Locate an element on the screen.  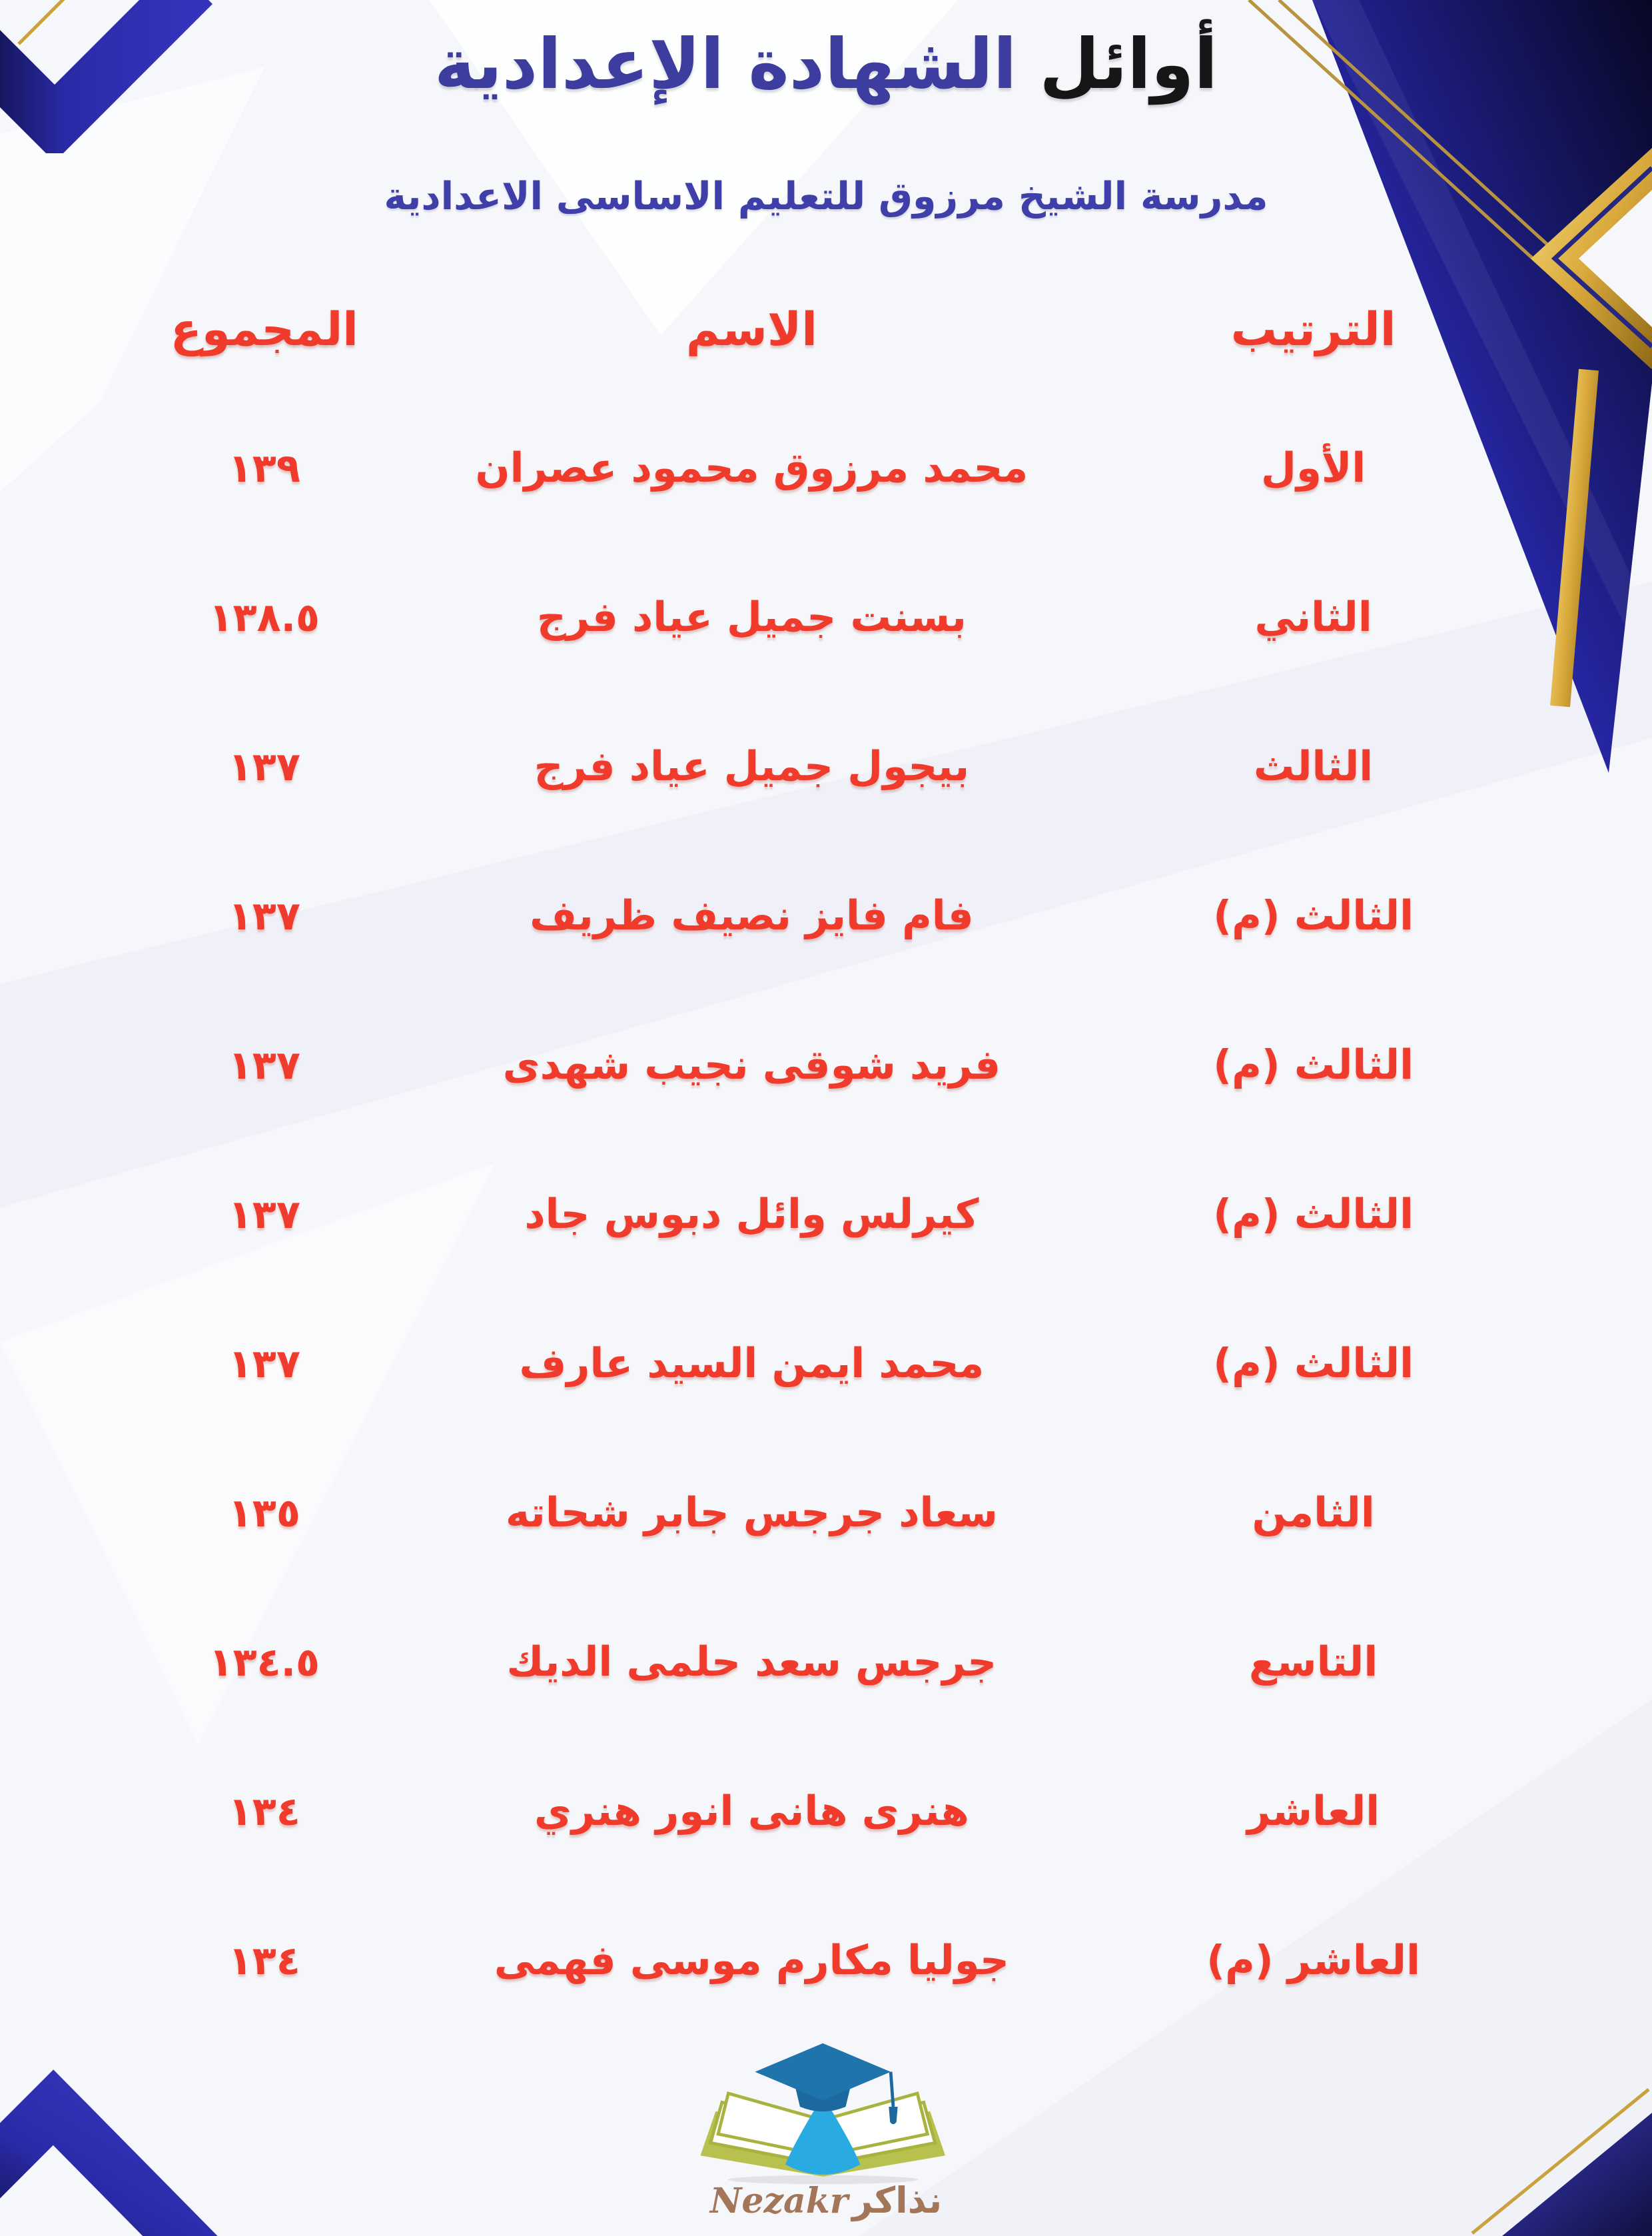
name-cell: فام فايز نصيف ظريف is located at coordinates (752, 915).